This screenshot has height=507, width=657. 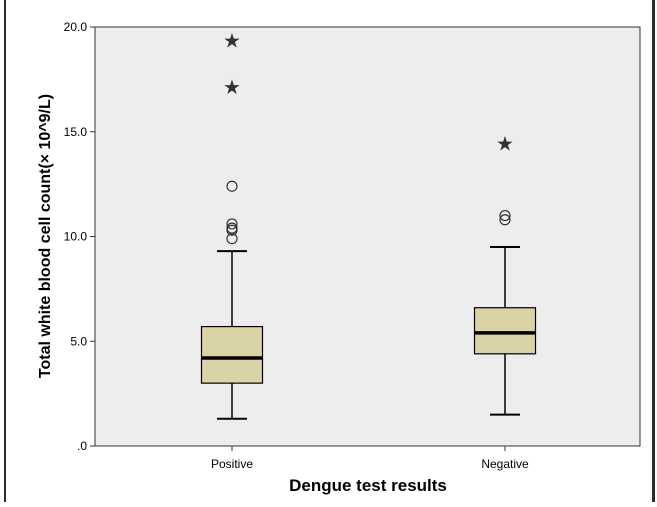 What do you see at coordinates (45, 236) in the screenshot?
I see `y-axis-label: Total white blood cell count(× 10^9/L)` at bounding box center [45, 236].